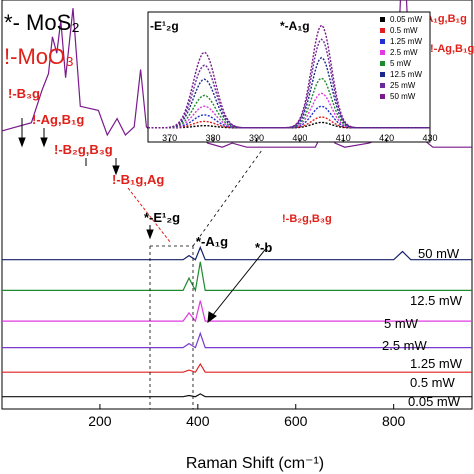 The width and height of the screenshot is (474, 474). Describe the element at coordinates (406, 41) in the screenshot. I see `inset-legend-label-1-25-mw: 1.25 mW` at that location.